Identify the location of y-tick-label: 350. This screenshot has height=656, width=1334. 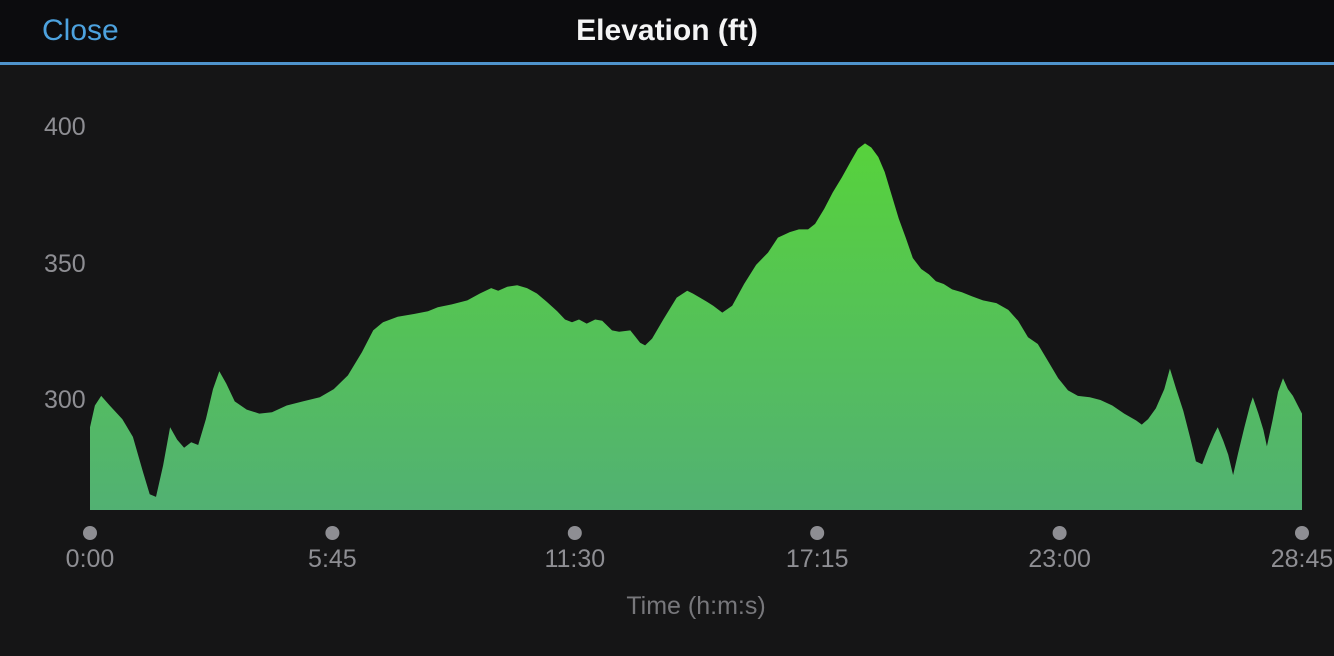
(65, 263).